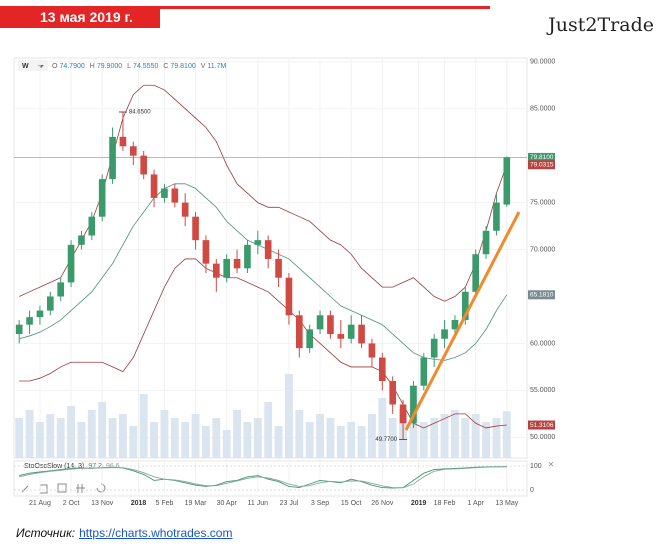 The height and width of the screenshot is (548, 670). What do you see at coordinates (101, 488) in the screenshot?
I see `tool-undo` at bounding box center [101, 488].